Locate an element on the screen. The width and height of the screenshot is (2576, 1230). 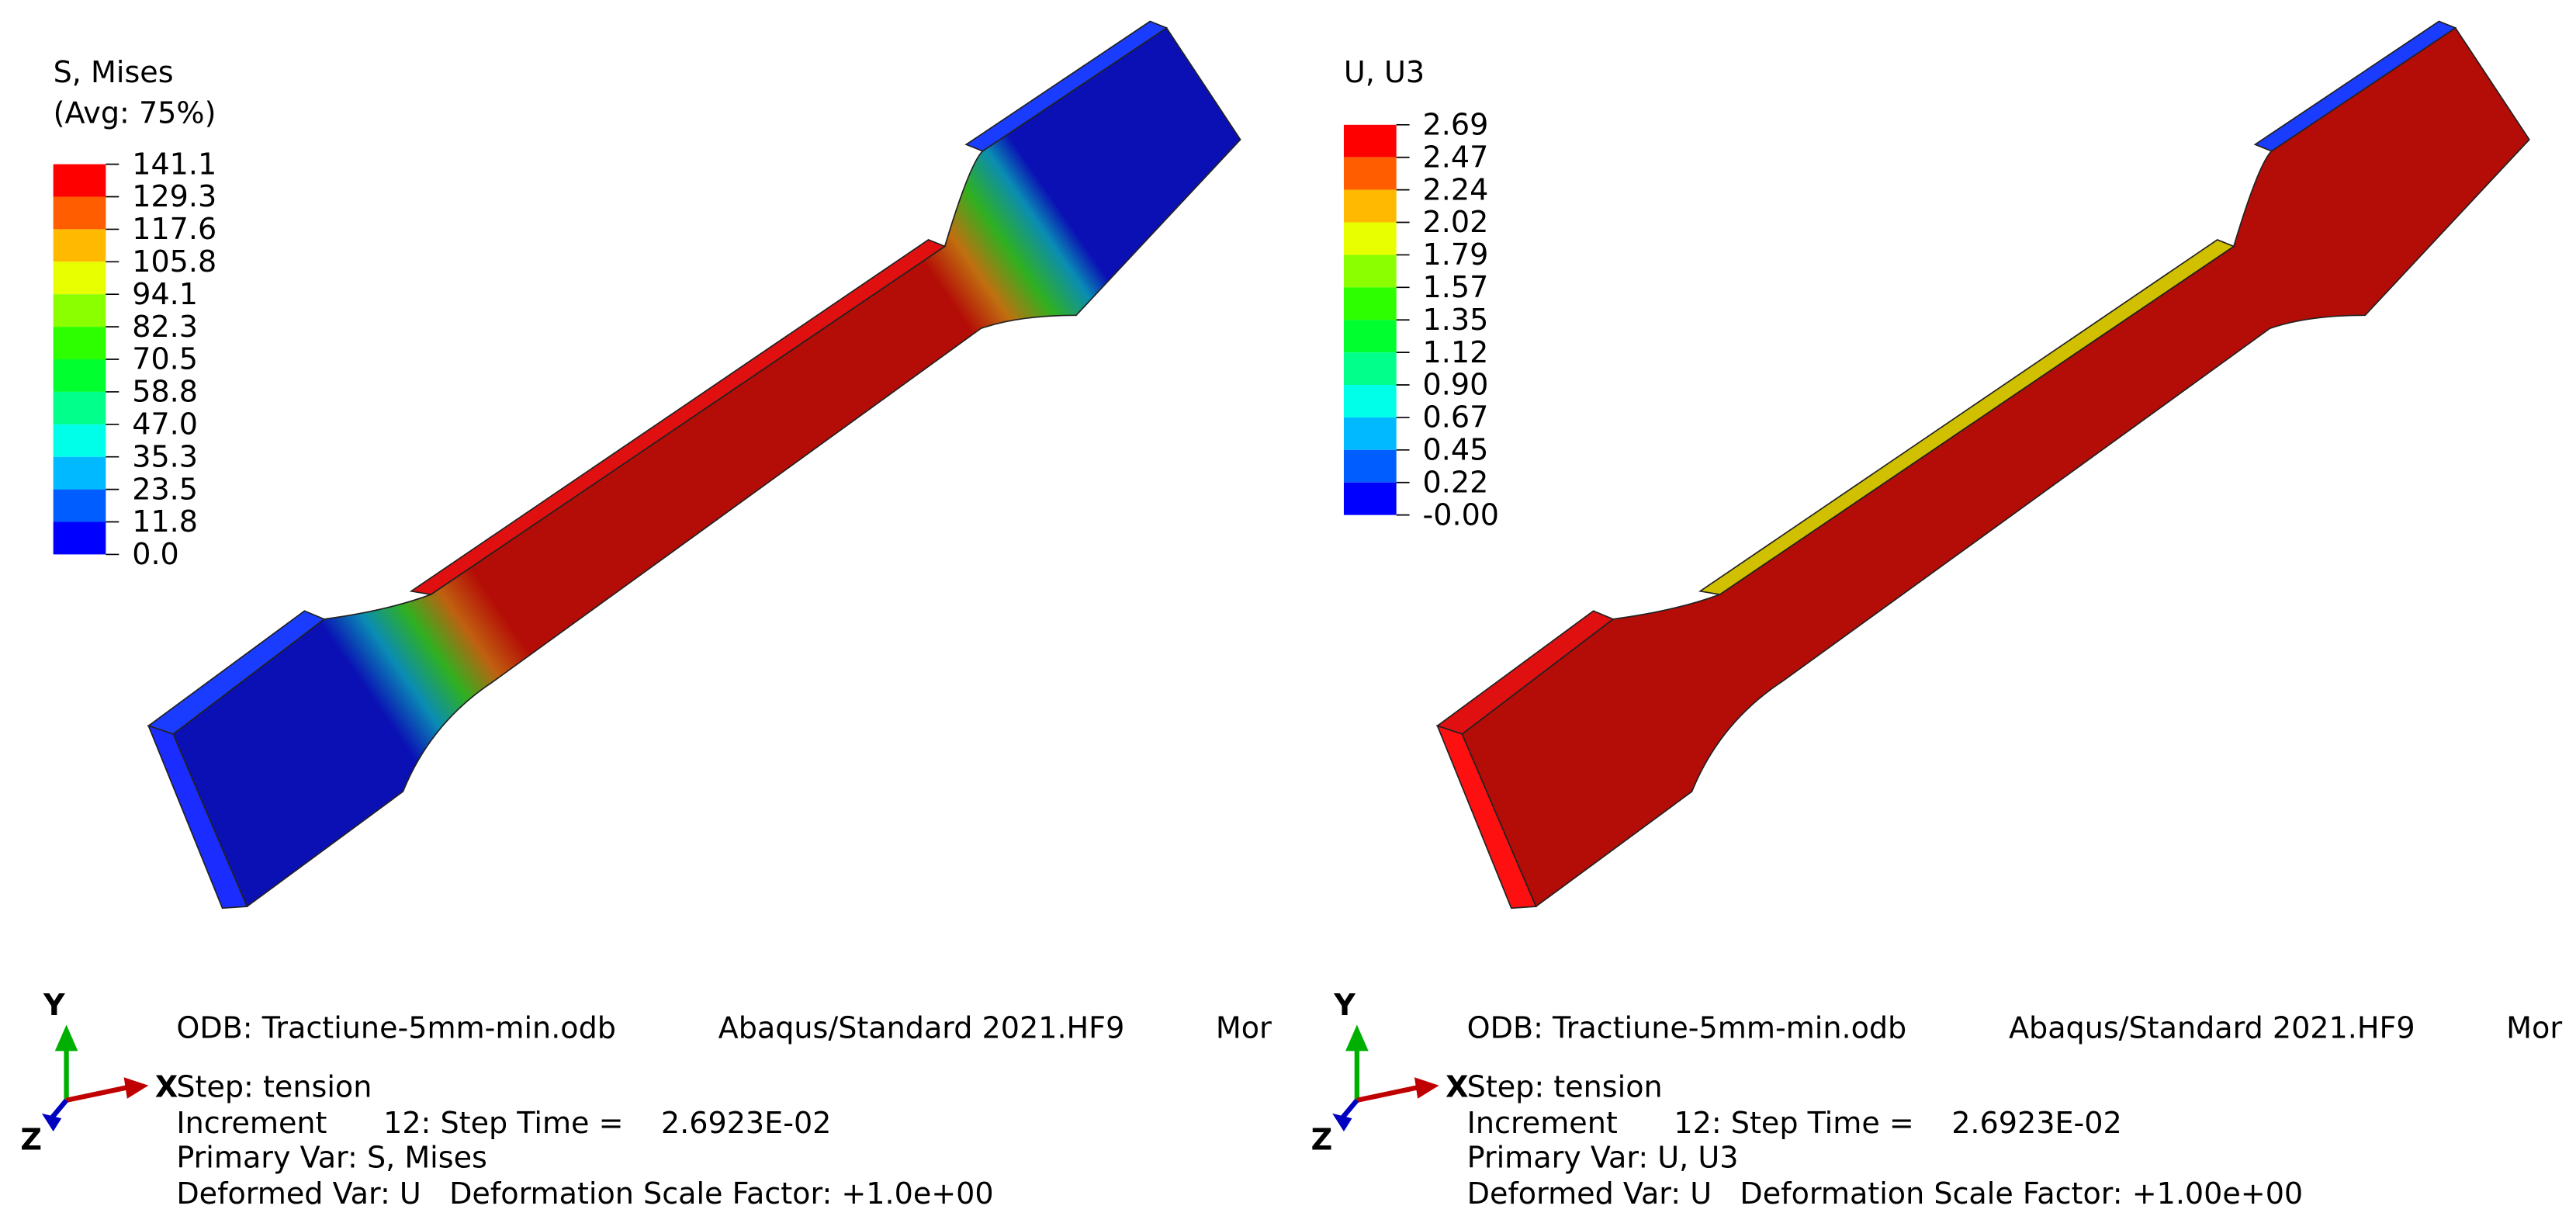
legend-label: 117.6 is located at coordinates (174, 229).